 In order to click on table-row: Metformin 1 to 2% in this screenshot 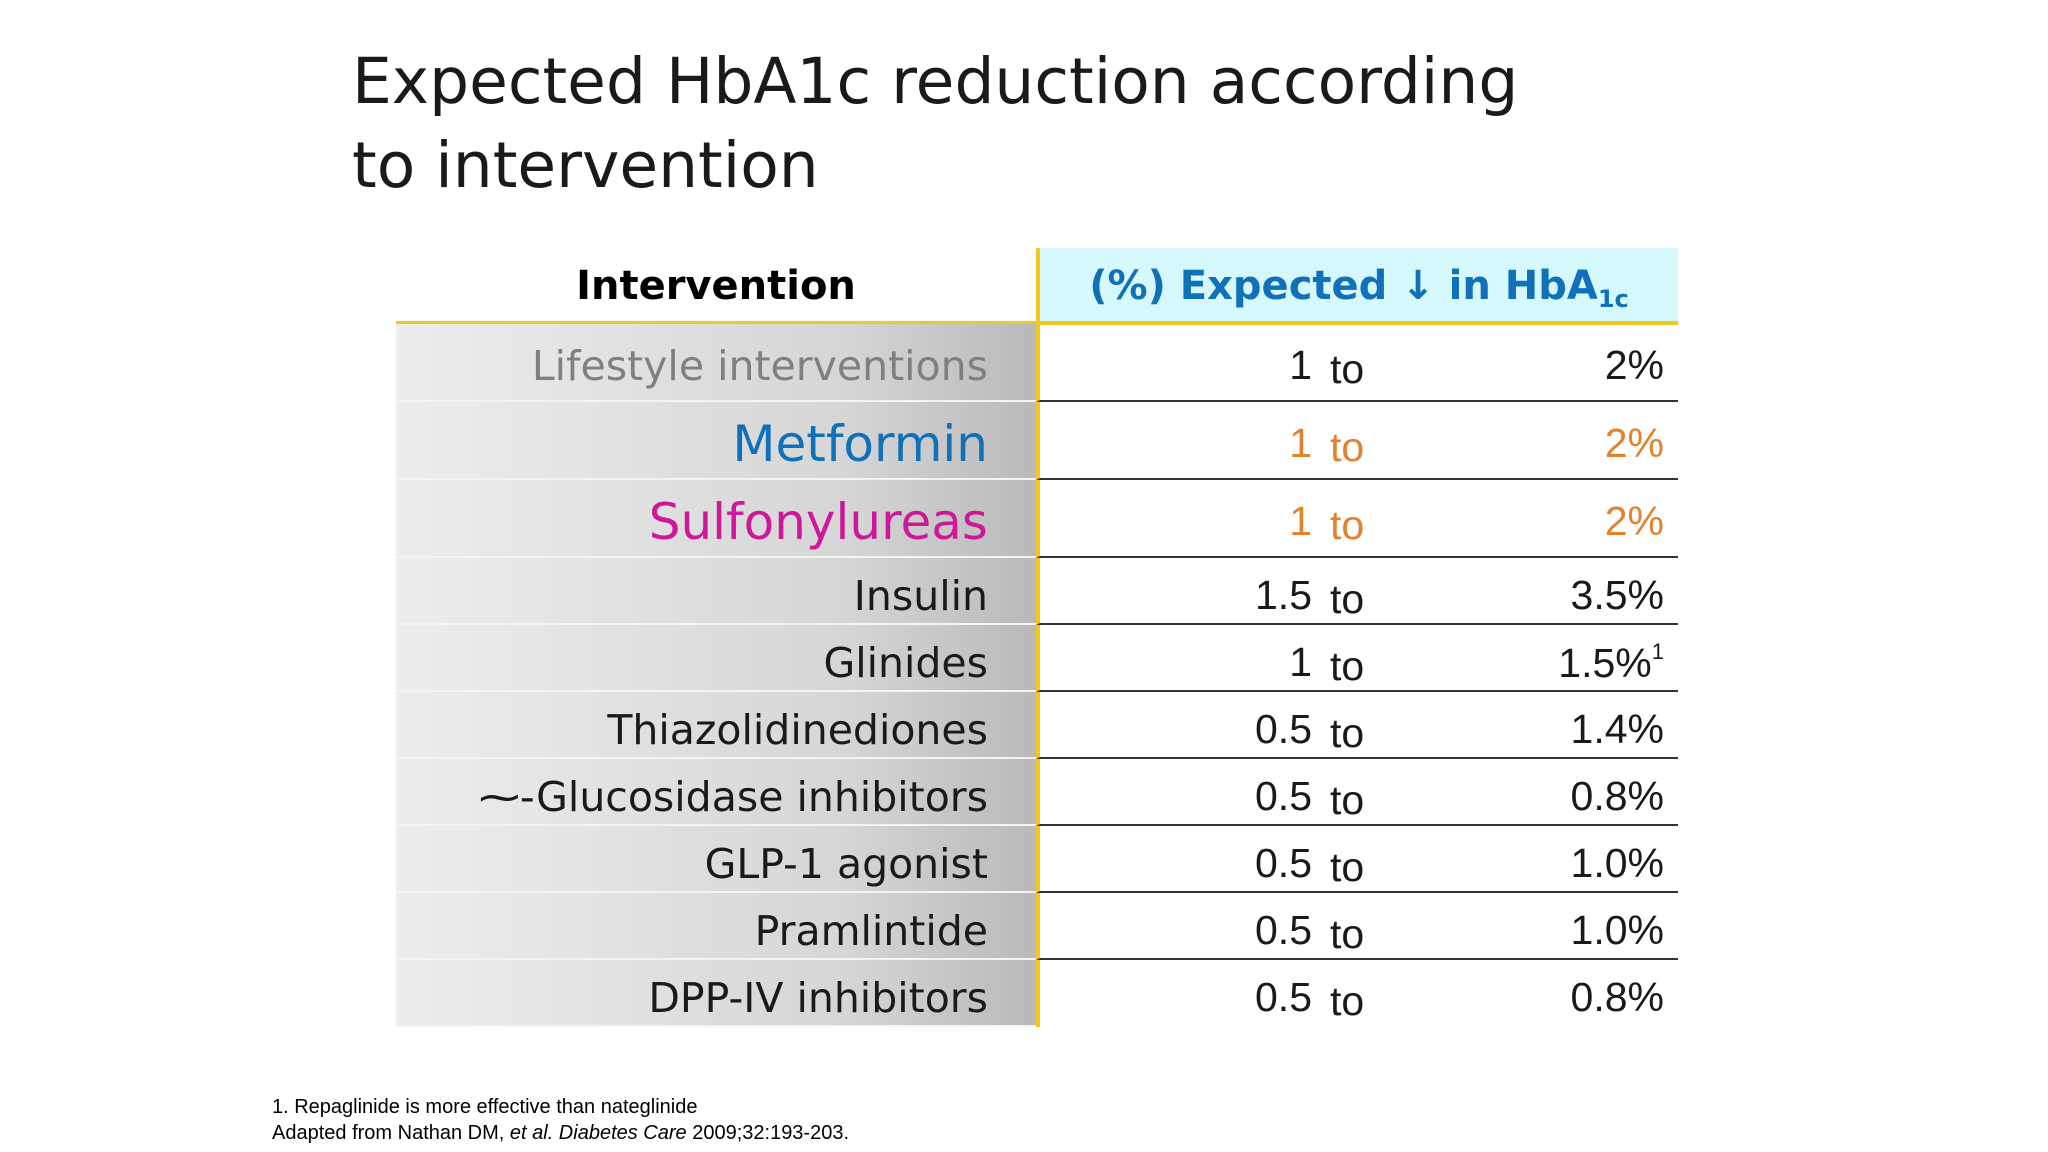, I will do `click(1037, 441)`.